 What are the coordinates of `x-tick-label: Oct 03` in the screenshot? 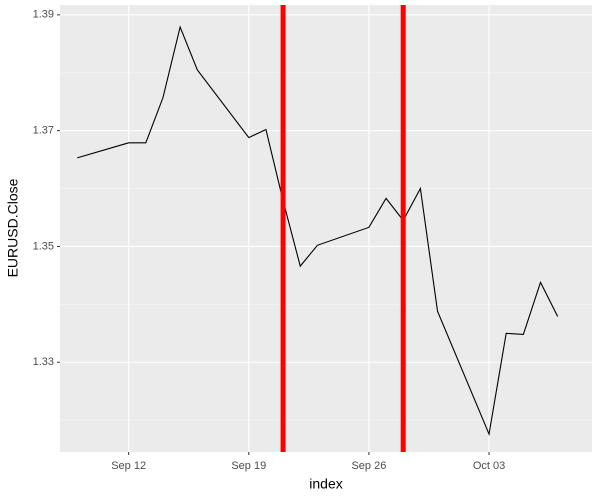 It's located at (489, 466).